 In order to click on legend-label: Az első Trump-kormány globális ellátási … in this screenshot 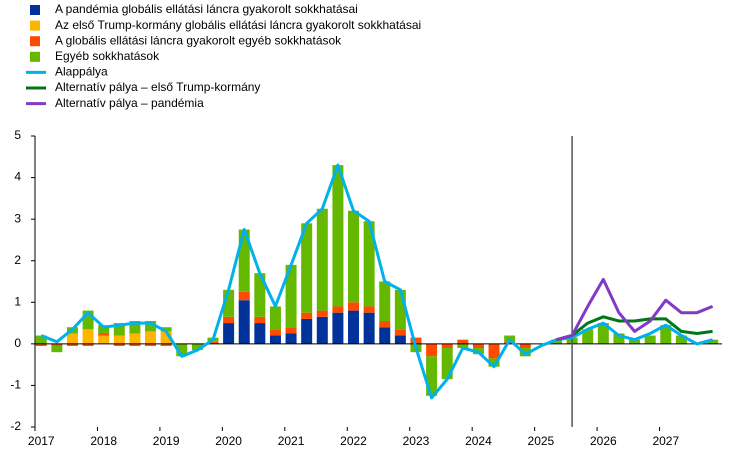, I will do `click(238, 25)`.